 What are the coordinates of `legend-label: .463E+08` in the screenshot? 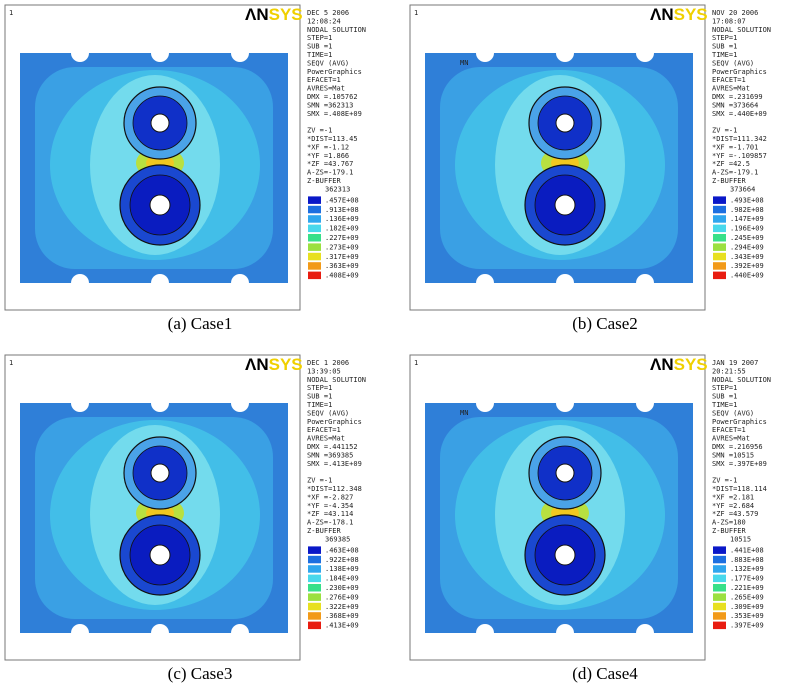 It's located at (342, 550).